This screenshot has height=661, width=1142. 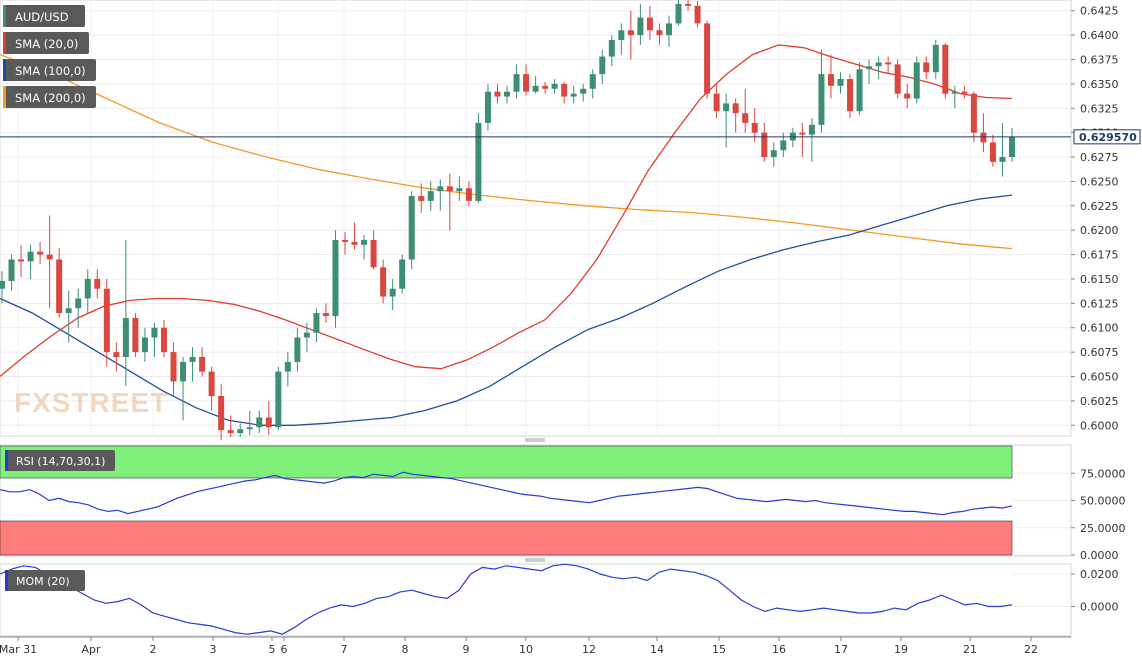 I want to click on price-tick-label: 0.6200, so click(x=1099, y=230).